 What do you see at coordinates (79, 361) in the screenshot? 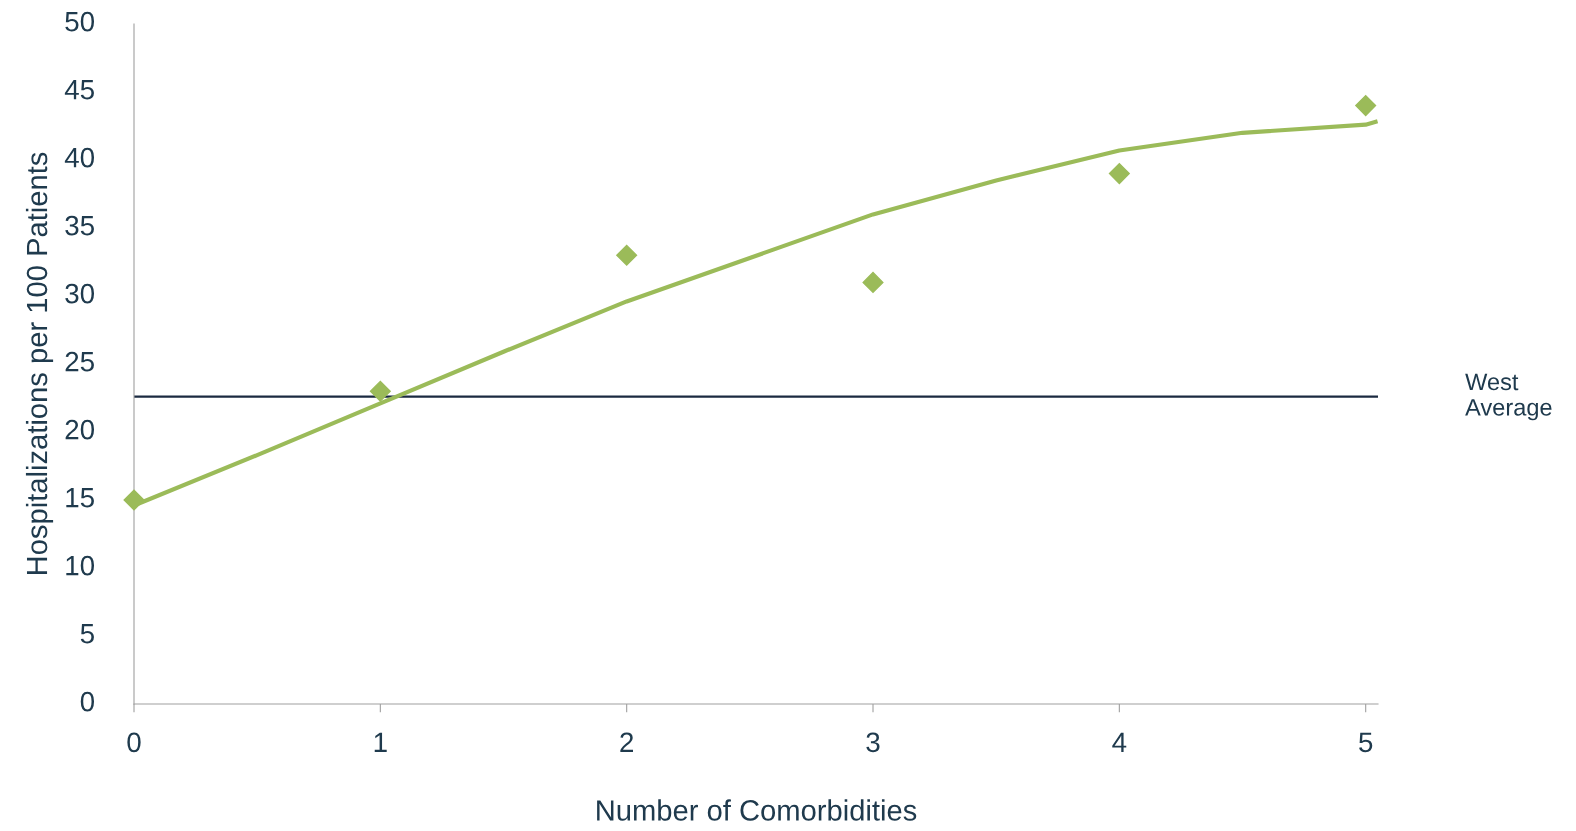
I see `y-tick-label: 25` at bounding box center [79, 361].